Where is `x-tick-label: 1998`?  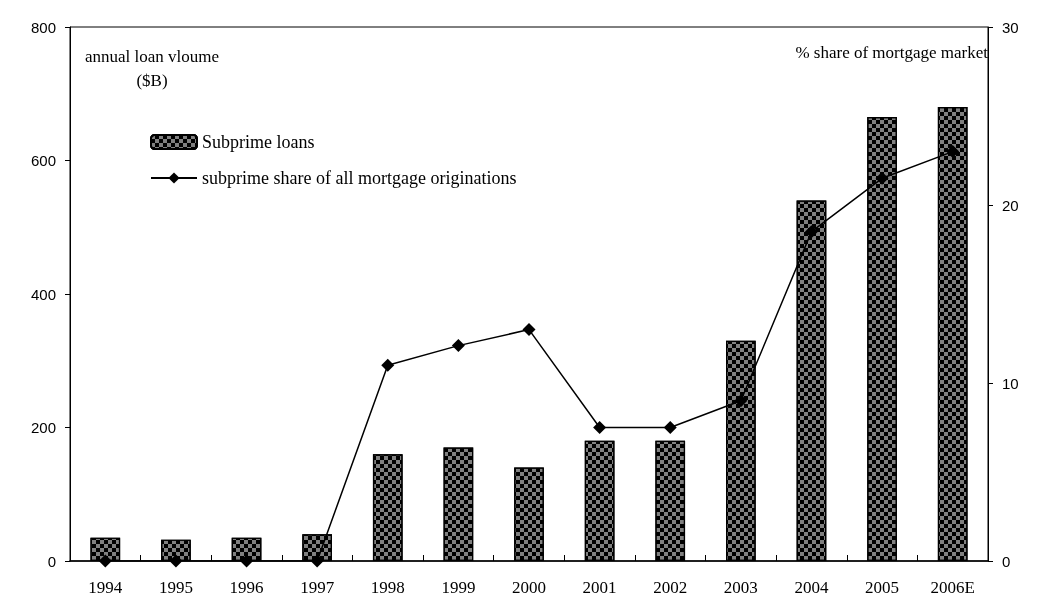
x-tick-label: 1998 is located at coordinates (387, 587).